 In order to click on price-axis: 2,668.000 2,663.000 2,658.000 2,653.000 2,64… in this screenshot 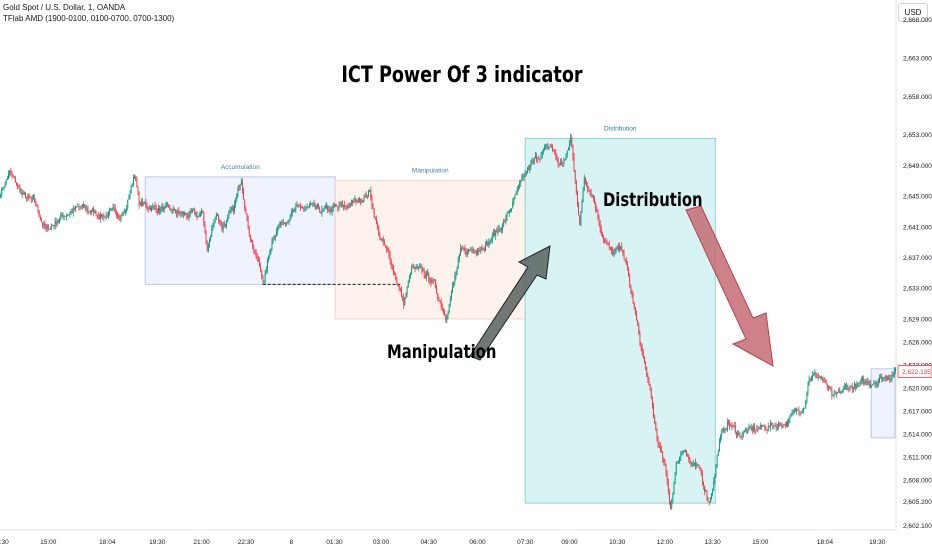, I will do `click(914, 273)`.